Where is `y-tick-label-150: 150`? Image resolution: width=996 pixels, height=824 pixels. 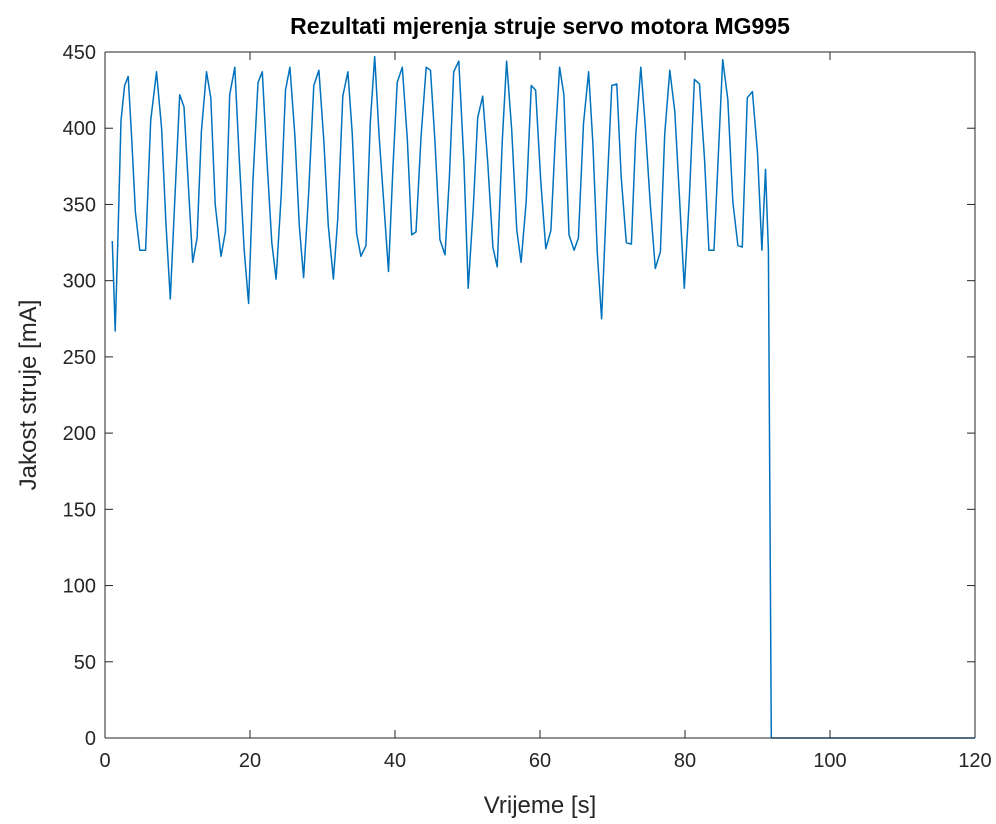 y-tick-label-150: 150 is located at coordinates (79, 510).